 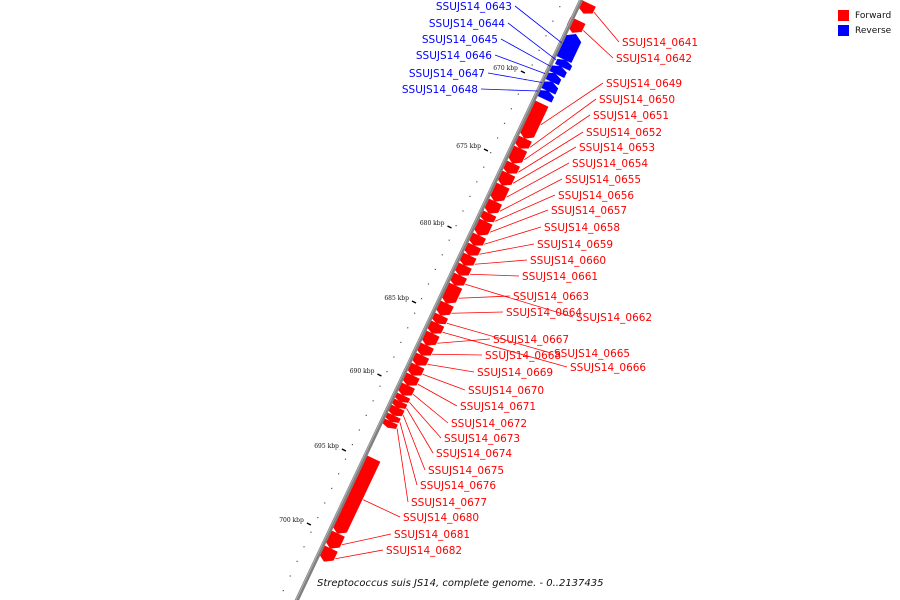 What do you see at coordinates (424, 551) in the screenshot?
I see `gene-label: SSUJS14_0682` at bounding box center [424, 551].